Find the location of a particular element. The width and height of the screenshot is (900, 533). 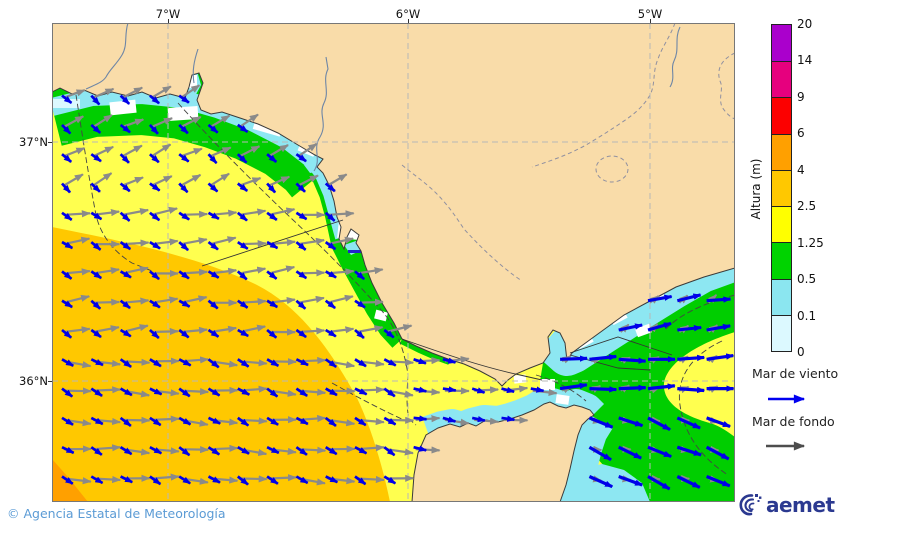

colorbar-title: Altura (m) is located at coordinates (756, 189).